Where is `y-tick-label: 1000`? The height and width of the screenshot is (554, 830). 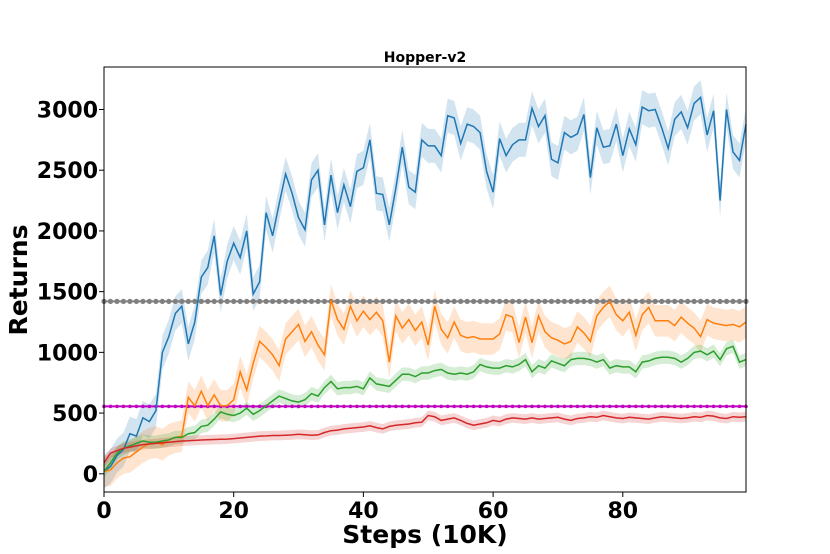
y-tick-label: 1000 is located at coordinates (67, 353).